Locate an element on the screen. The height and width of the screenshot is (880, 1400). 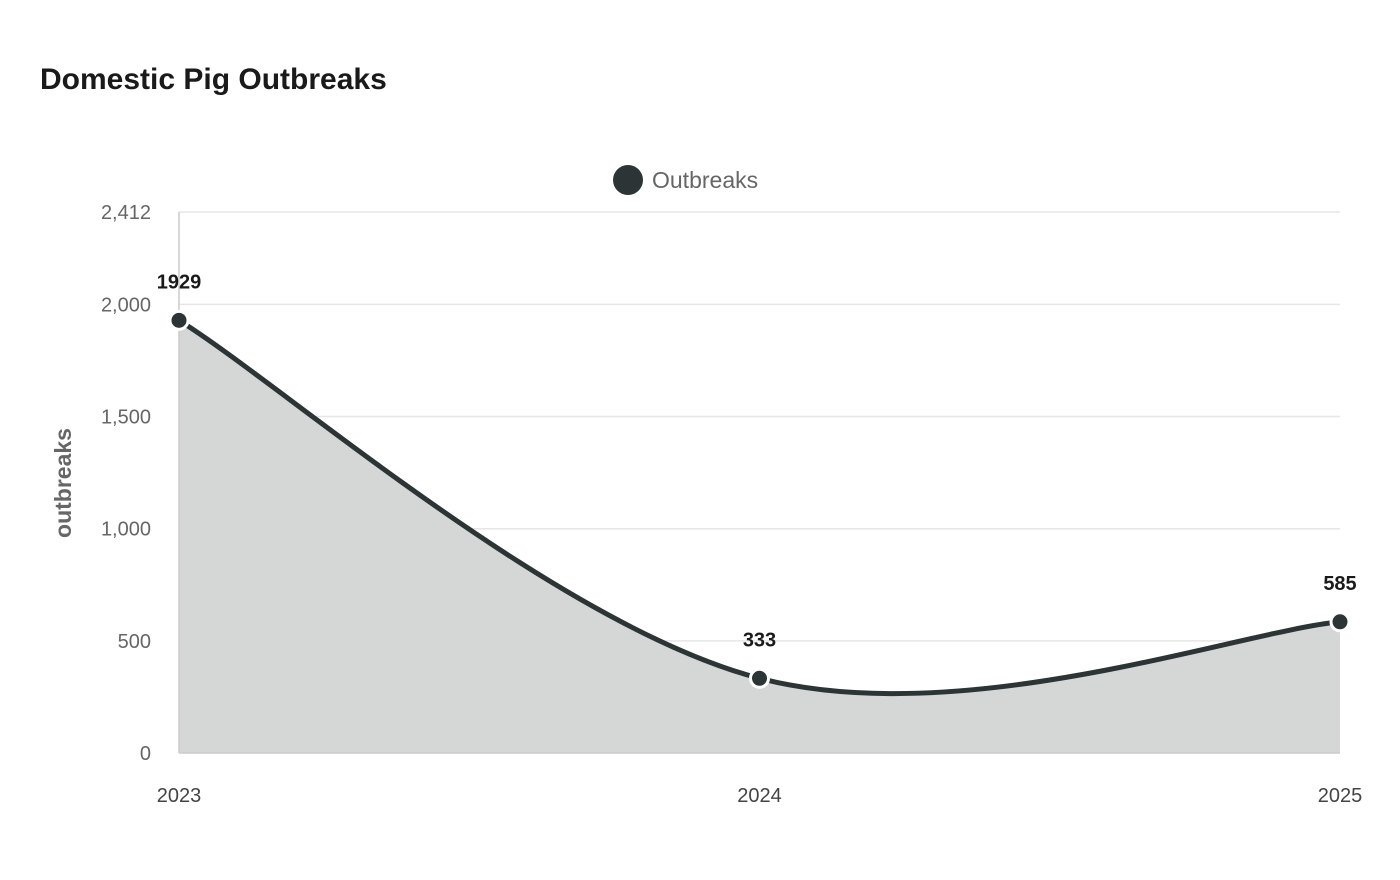
y-tick-labels: 0 500 1,000 1,500 2,000 2,412 is located at coordinates (126, 483).